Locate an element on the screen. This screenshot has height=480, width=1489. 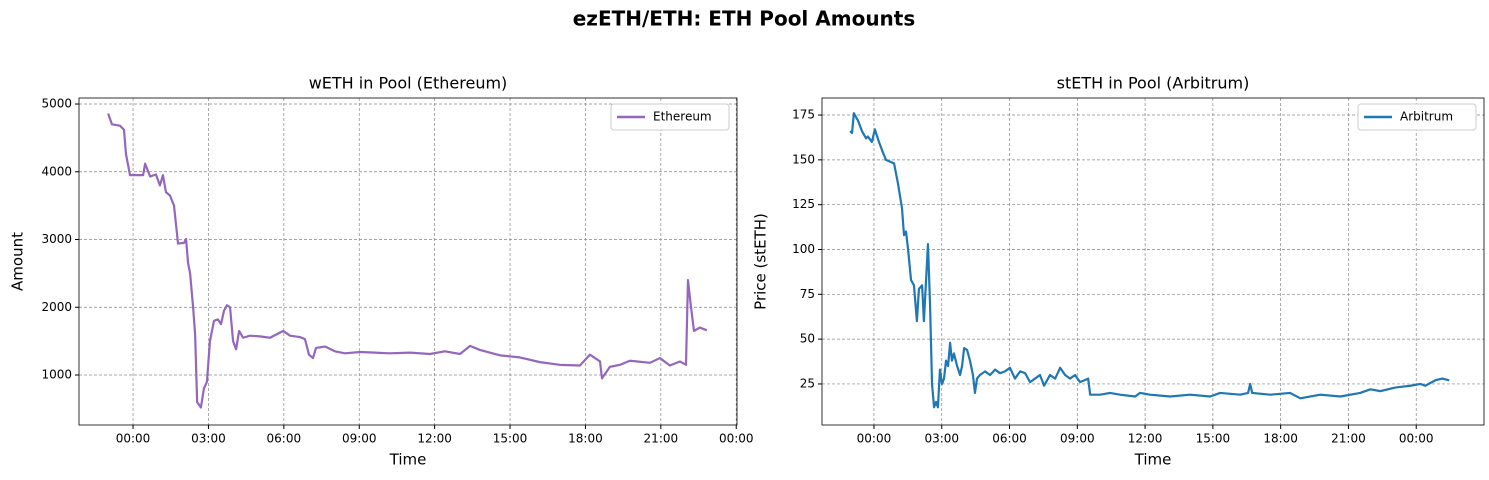
y-tick-label: 1000 is located at coordinates (56, 375).